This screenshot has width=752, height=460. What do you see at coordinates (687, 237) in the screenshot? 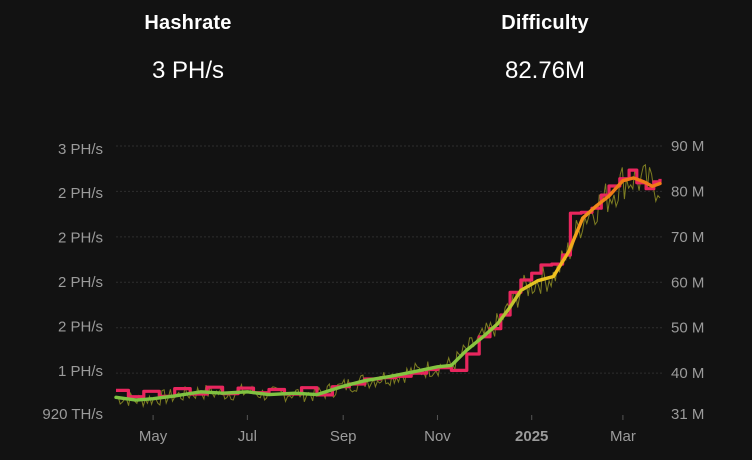
I see `right-axis-tick-label: 70 M` at bounding box center [687, 237].